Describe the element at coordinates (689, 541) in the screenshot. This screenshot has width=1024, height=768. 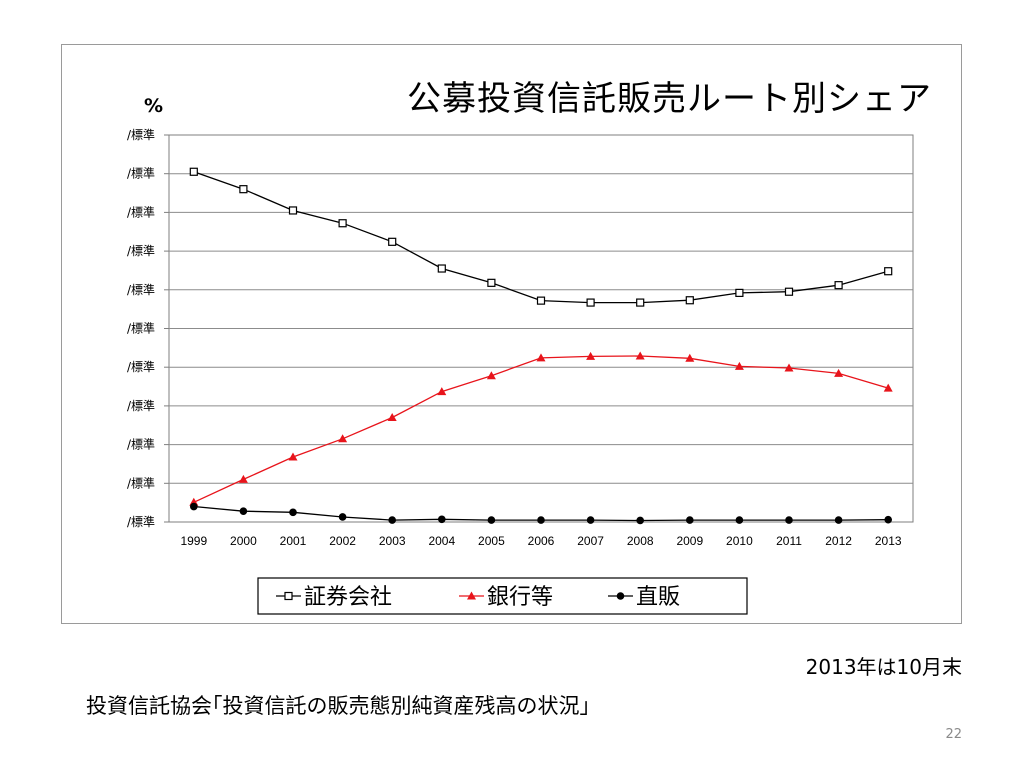
I see `x-tick-label: 2009` at that location.